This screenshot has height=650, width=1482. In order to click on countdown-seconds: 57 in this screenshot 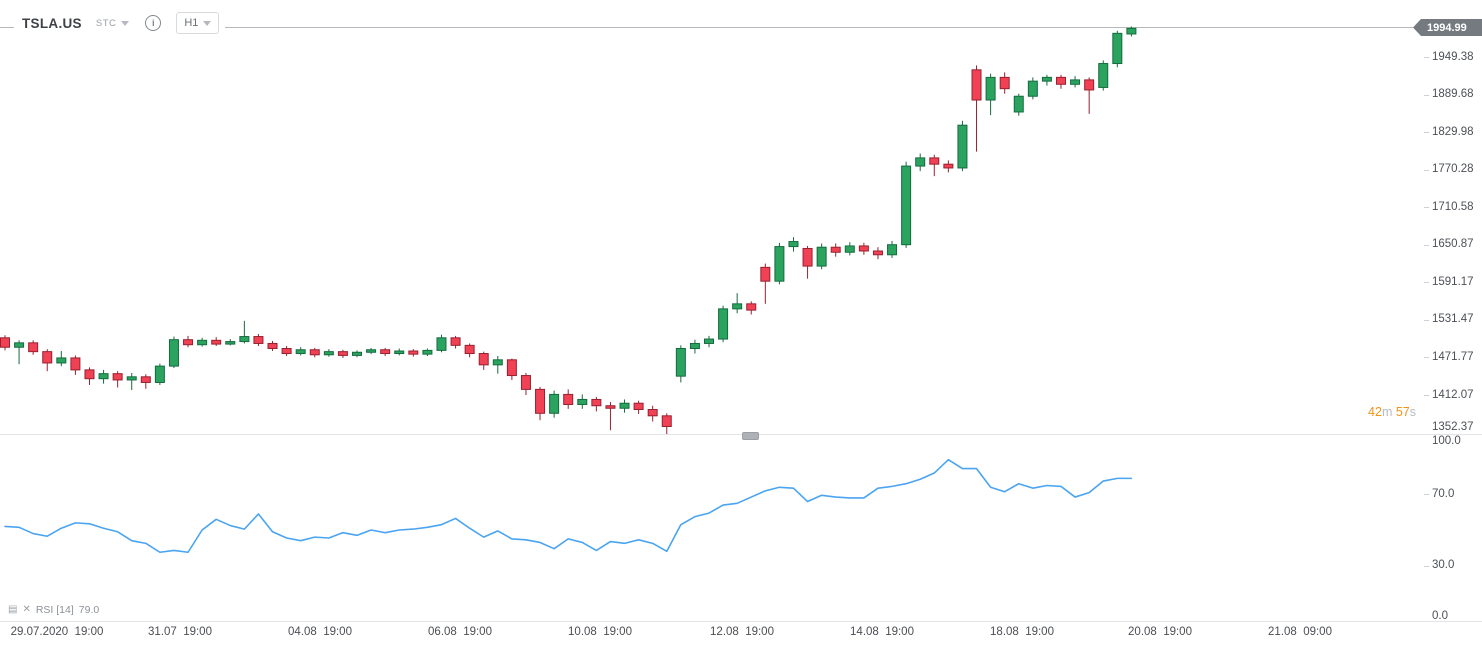, I will do `click(1402, 412)`.